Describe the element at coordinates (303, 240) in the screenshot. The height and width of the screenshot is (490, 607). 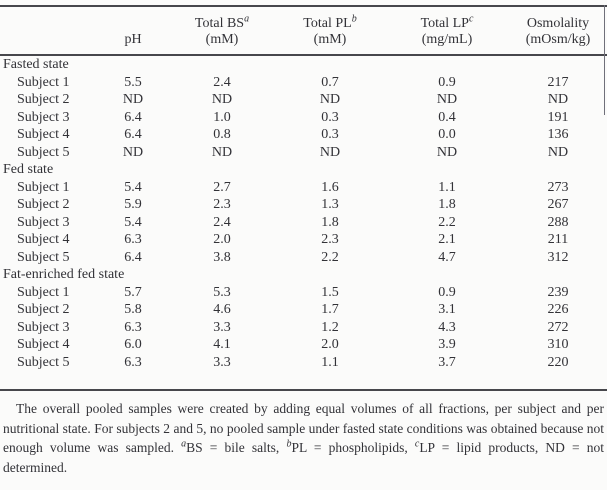
I see `subject-row: Subject 4 6.3 2.0 2.3 2.1 211` at that location.